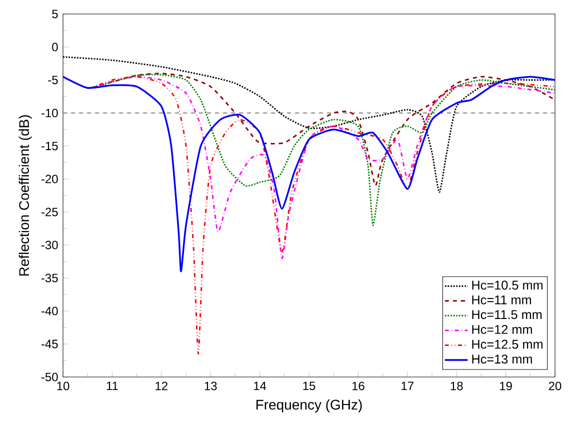 The height and width of the screenshot is (430, 568). What do you see at coordinates (55, 14) in the screenshot?
I see `y-tick-label: 5` at bounding box center [55, 14].